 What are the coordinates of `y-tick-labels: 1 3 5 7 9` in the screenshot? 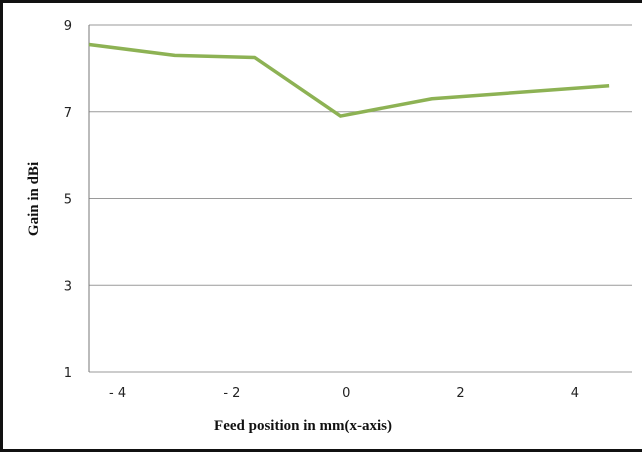 It's located at (68, 200).